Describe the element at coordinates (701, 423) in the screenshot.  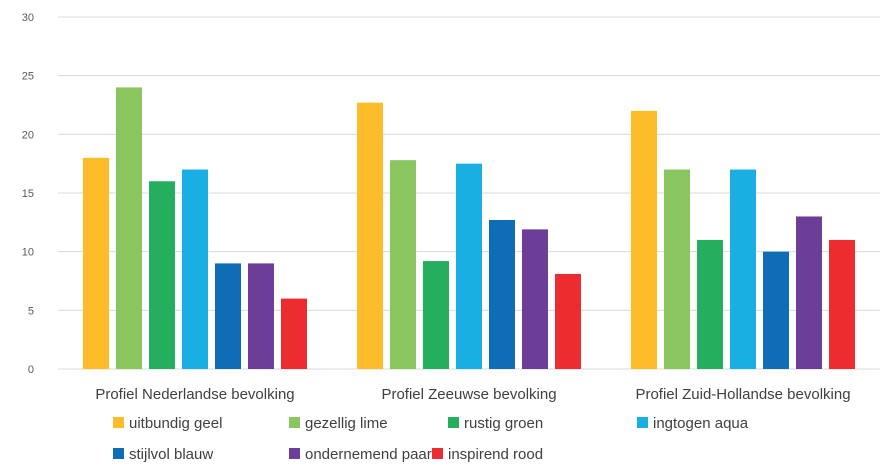
I see `legend-label: ingtogen aqua` at that location.